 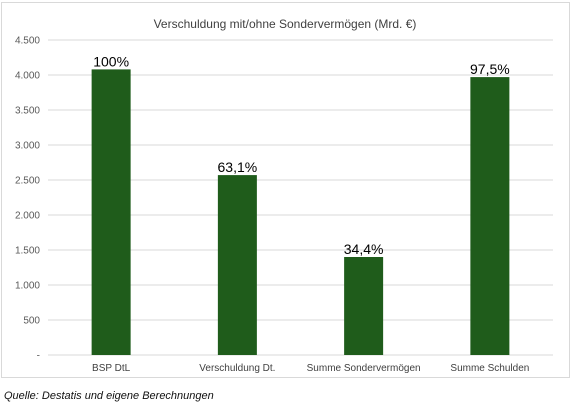 What do you see at coordinates (27, 111) in the screenshot?
I see `y-tick-label: 3.500` at bounding box center [27, 111].